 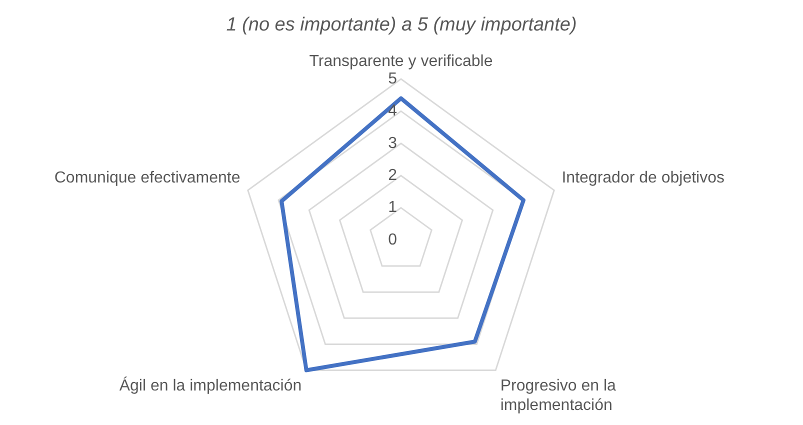 What do you see at coordinates (643, 178) in the screenshot?
I see `spoke-label: Integrador de objetivos` at bounding box center [643, 178].